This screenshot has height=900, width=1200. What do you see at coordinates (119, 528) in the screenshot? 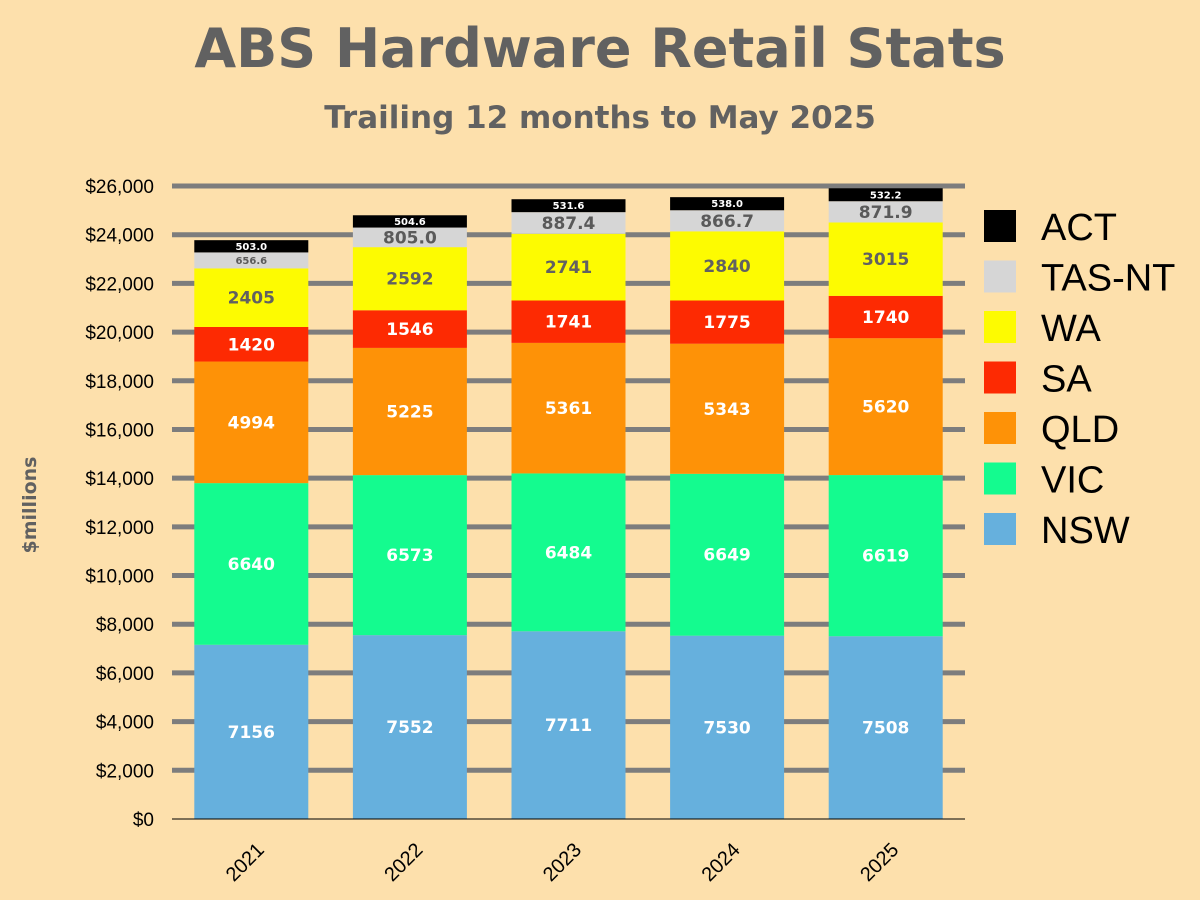
I see `y-tick-label: $12,000` at bounding box center [119, 528].